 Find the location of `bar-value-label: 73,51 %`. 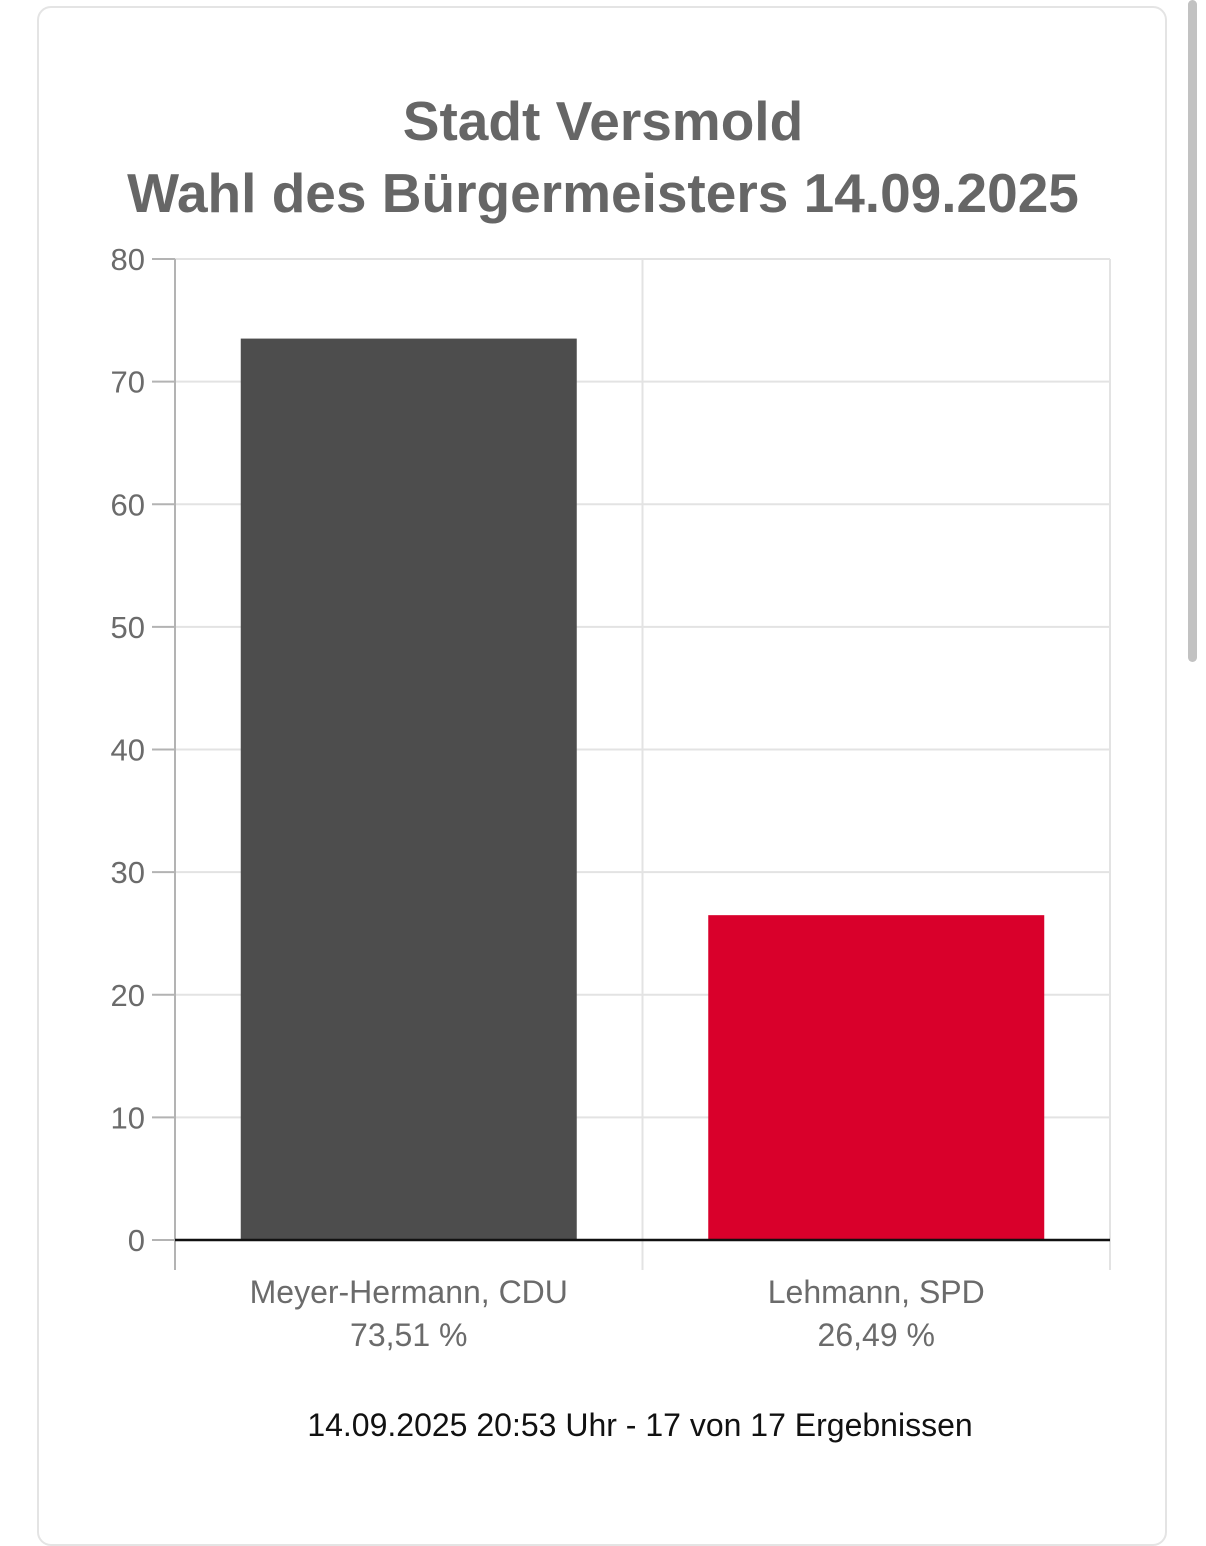

bar-value-label: 73,51 % is located at coordinates (408, 1335).